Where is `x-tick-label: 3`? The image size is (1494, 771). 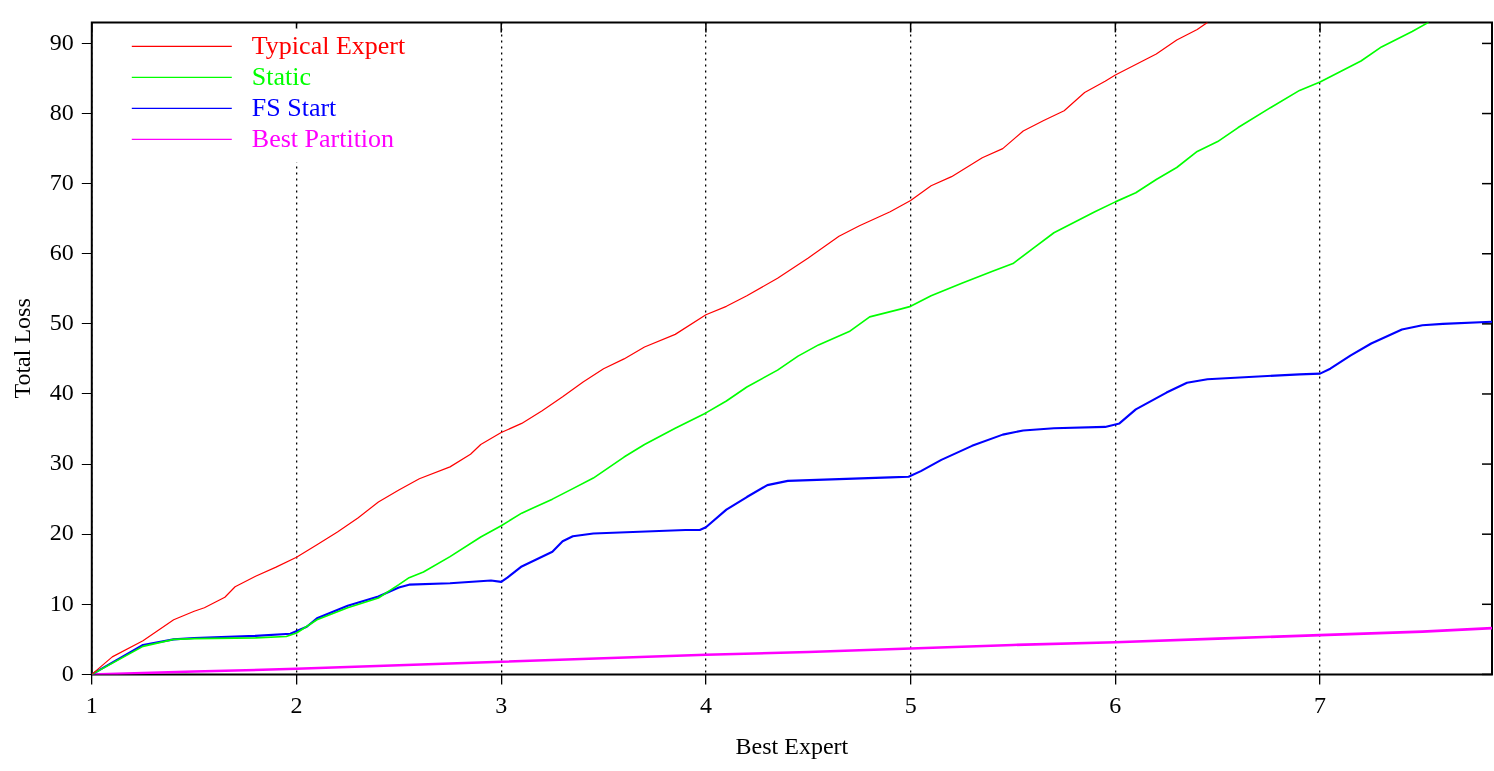 x-tick-label: 3 is located at coordinates (501, 705).